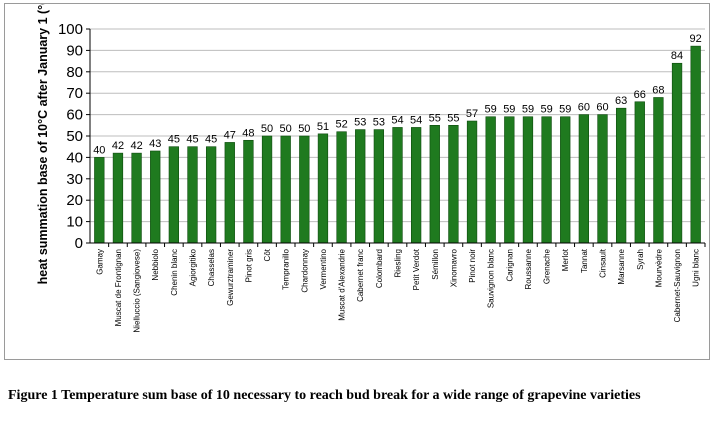 The image size is (716, 433). I want to click on y-tick-label: 0, so click(79, 243).